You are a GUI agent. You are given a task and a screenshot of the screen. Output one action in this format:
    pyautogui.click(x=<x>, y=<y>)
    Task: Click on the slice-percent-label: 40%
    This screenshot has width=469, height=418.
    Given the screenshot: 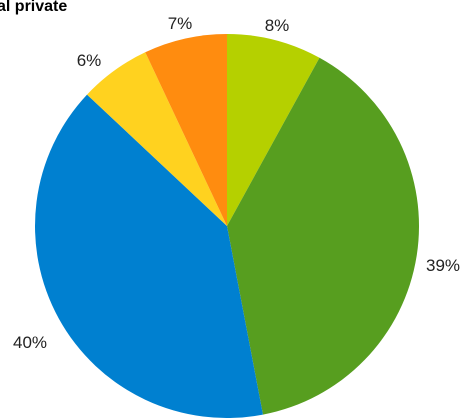 What is the action you would take?
    pyautogui.click(x=30, y=342)
    